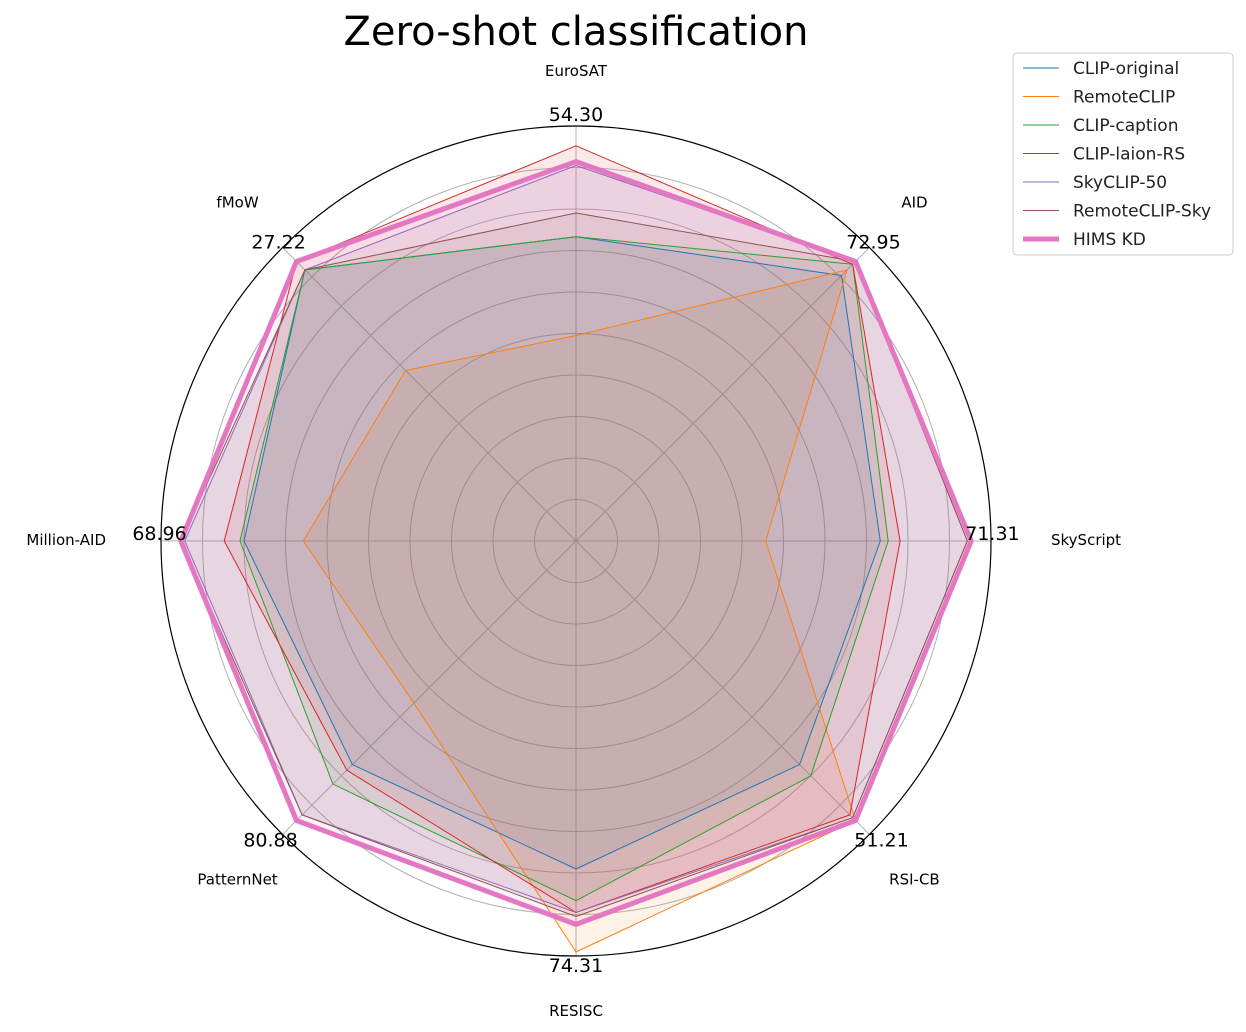 The width and height of the screenshot is (1246, 1032). What do you see at coordinates (1109, 240) in the screenshot?
I see `legend-label-hims-kd: HIMS KD` at bounding box center [1109, 240].